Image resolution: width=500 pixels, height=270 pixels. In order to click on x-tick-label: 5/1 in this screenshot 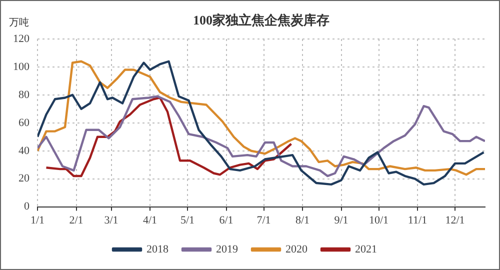, I will do `click(187, 220)`.